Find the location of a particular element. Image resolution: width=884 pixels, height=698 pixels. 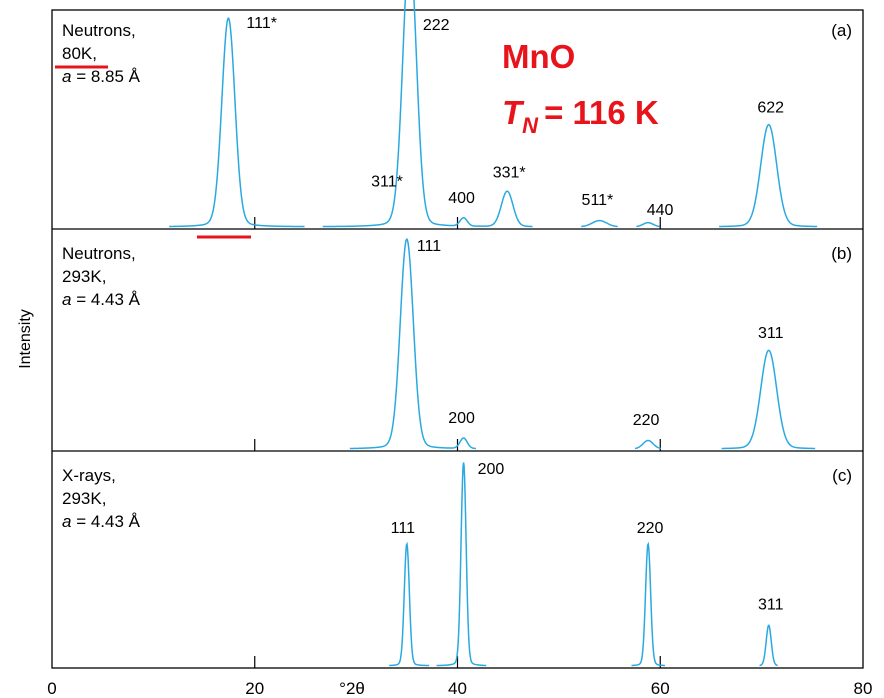

annotation-tn-subscript: N is located at coordinates (530, 125).